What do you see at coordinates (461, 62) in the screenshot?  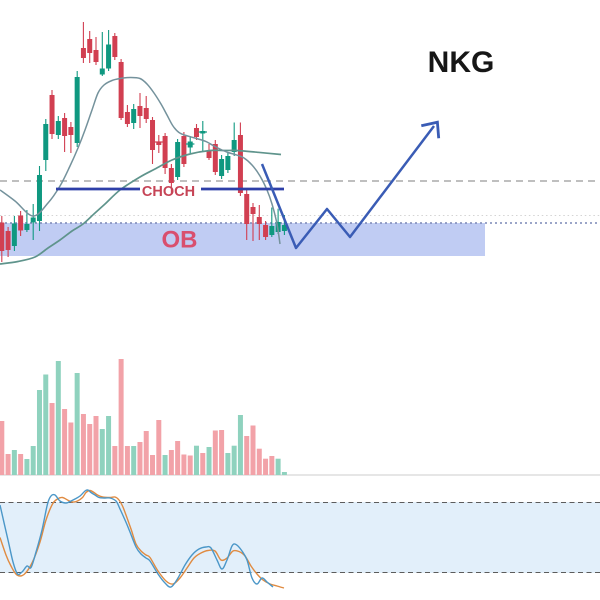 I see `svg-text: NKG` at bounding box center [461, 62].